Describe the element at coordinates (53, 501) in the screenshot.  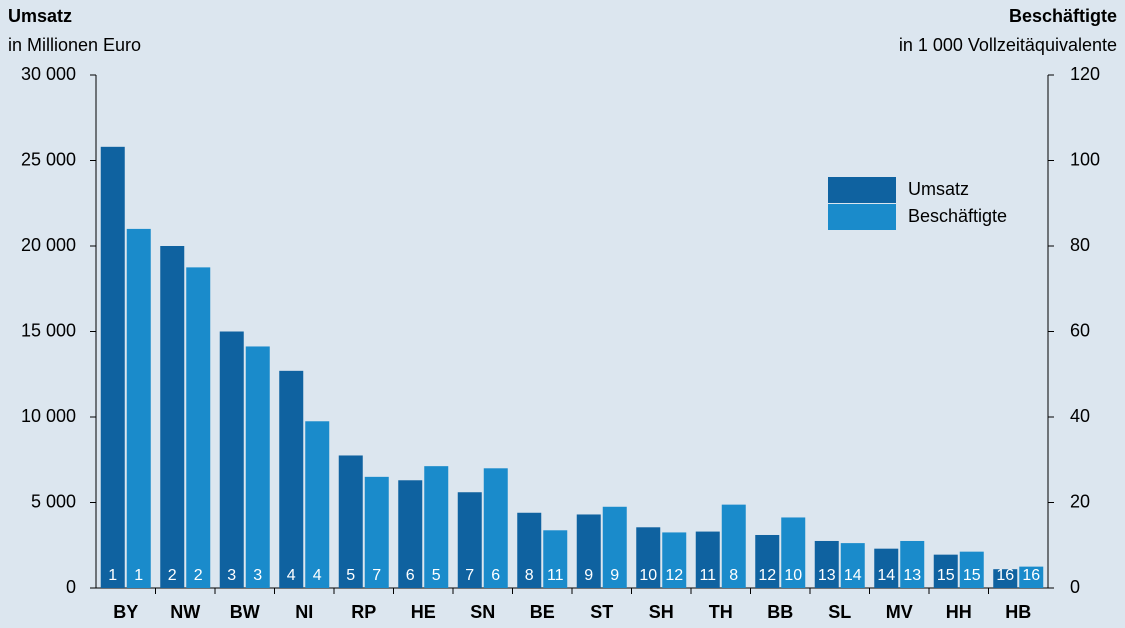
I see `y-tick-label: 5 000` at that location.